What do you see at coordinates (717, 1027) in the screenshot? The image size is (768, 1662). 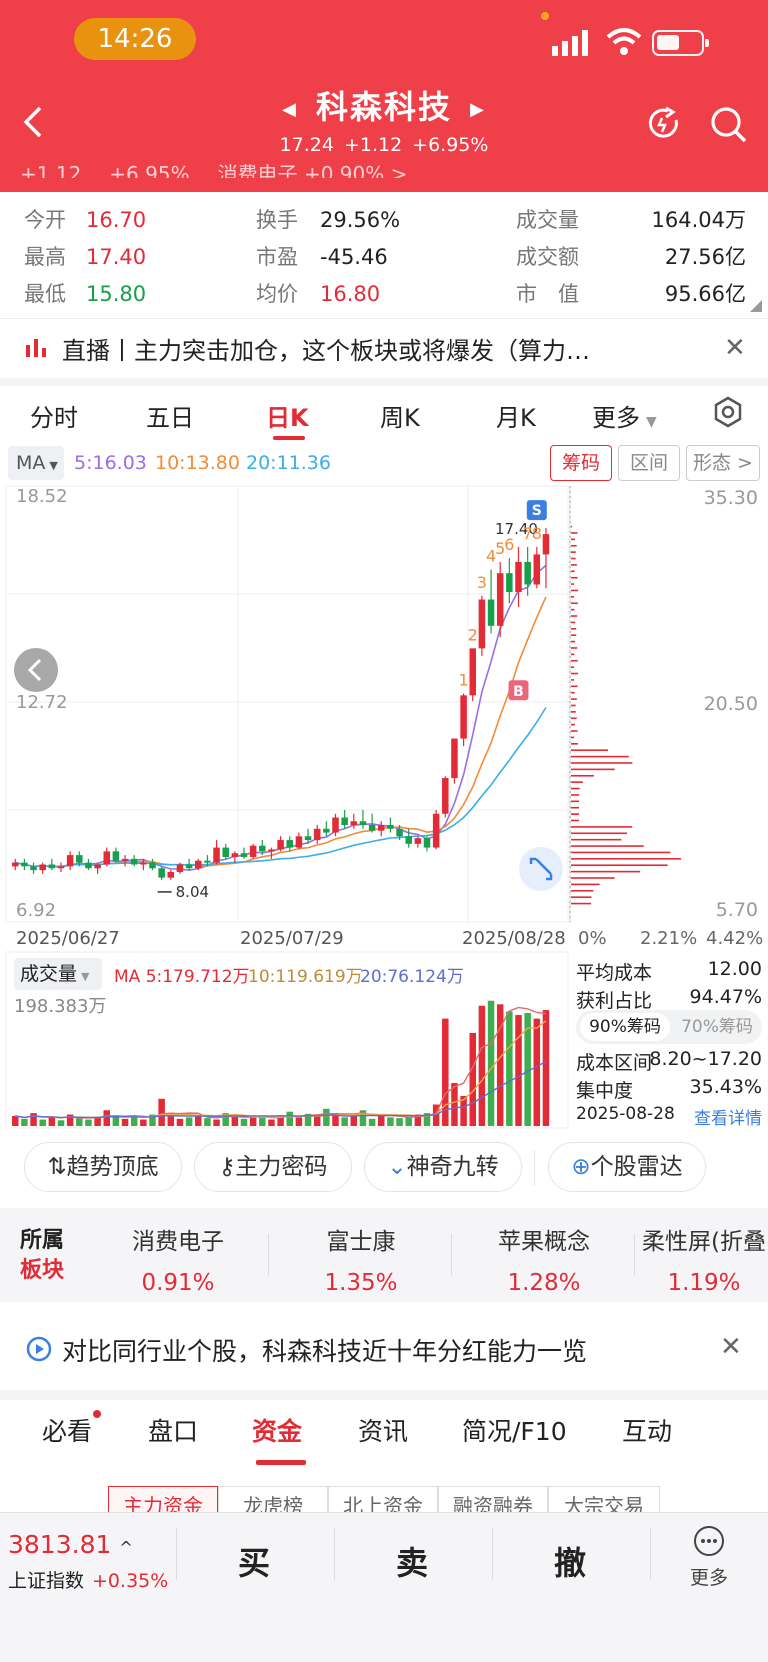 I see `chip70-option: 70%筹码` at bounding box center [717, 1027].